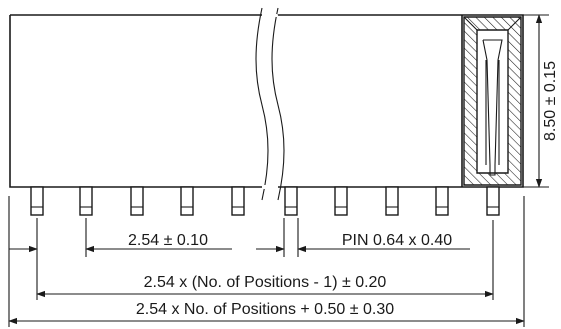  I want to click on overall-length-label: 2.54 x No. of Positions + 0.50 ± 0.30, so click(265, 309).